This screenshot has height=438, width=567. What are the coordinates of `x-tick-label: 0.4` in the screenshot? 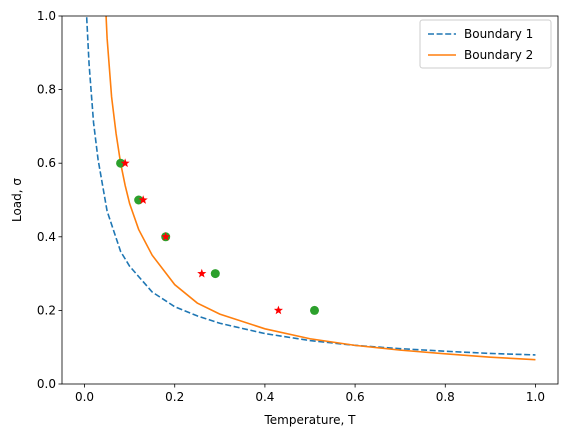 It's located at (264, 397).